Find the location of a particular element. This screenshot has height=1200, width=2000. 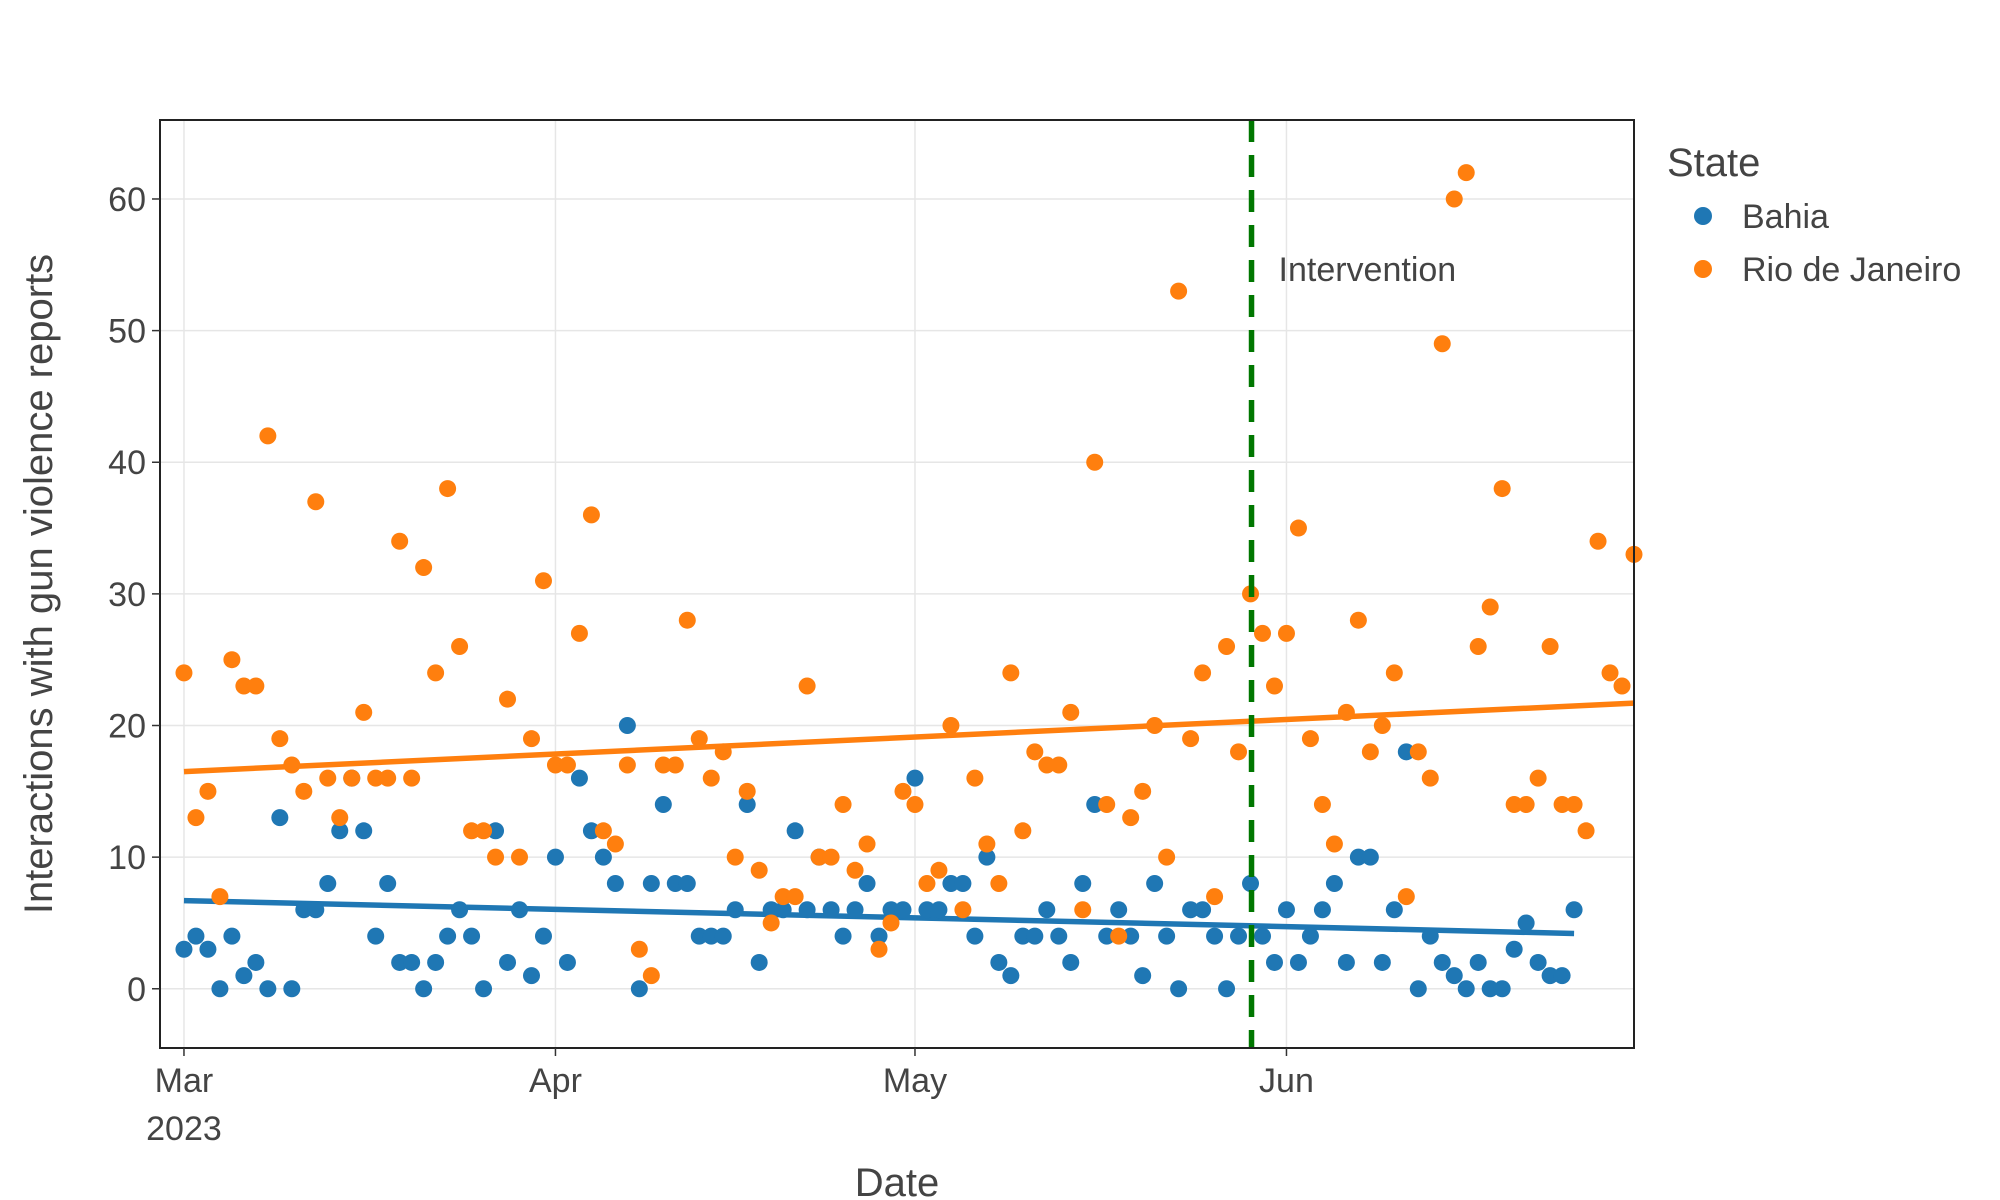

x-tick-label: Apr is located at coordinates (555, 1081).